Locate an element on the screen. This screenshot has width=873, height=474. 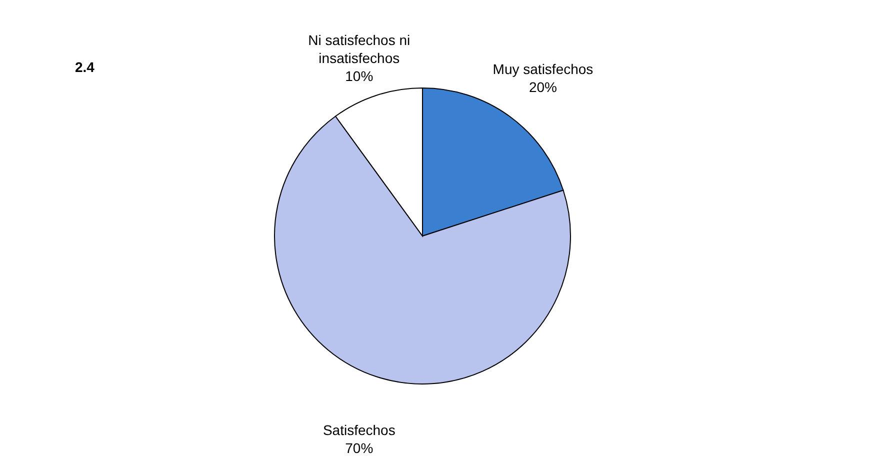
slice-label: Satisfechos is located at coordinates (359, 430).